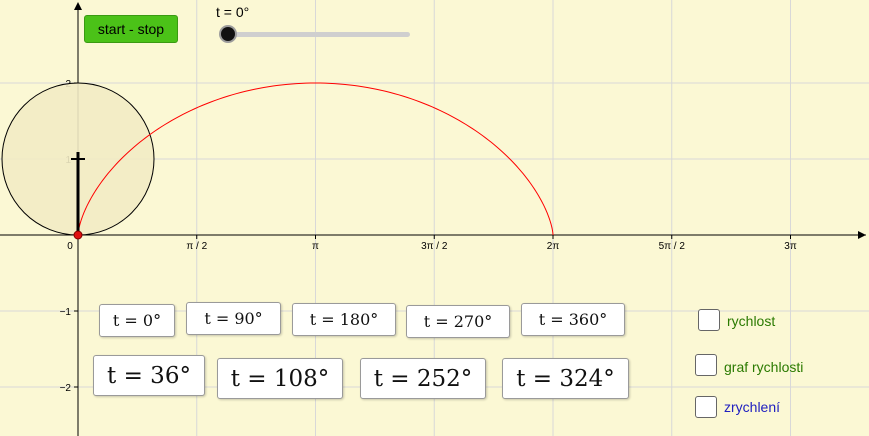  Describe the element at coordinates (233, 318) in the screenshot. I see `t-90-button: t = 90°` at that location.